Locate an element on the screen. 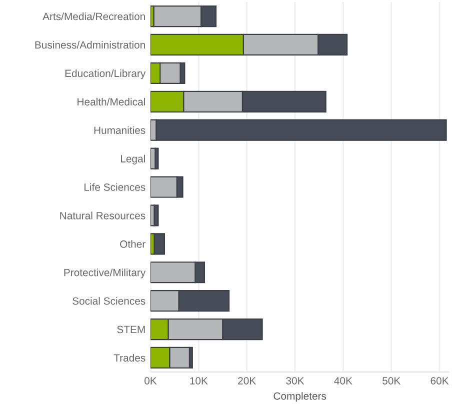  x-tick-label: 0K is located at coordinates (150, 380).